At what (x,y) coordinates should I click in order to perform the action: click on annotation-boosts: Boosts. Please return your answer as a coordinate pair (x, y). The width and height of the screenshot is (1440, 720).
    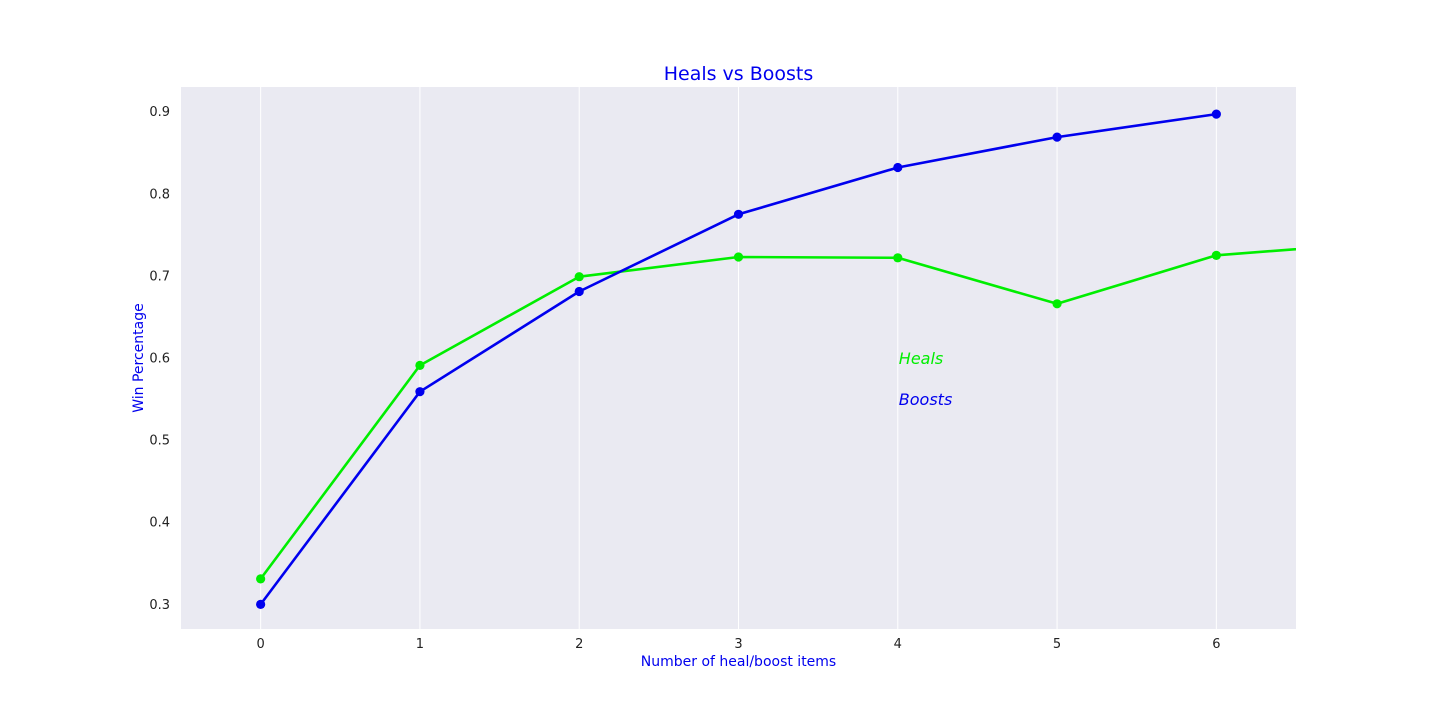
    Looking at the image, I should click on (926, 399).